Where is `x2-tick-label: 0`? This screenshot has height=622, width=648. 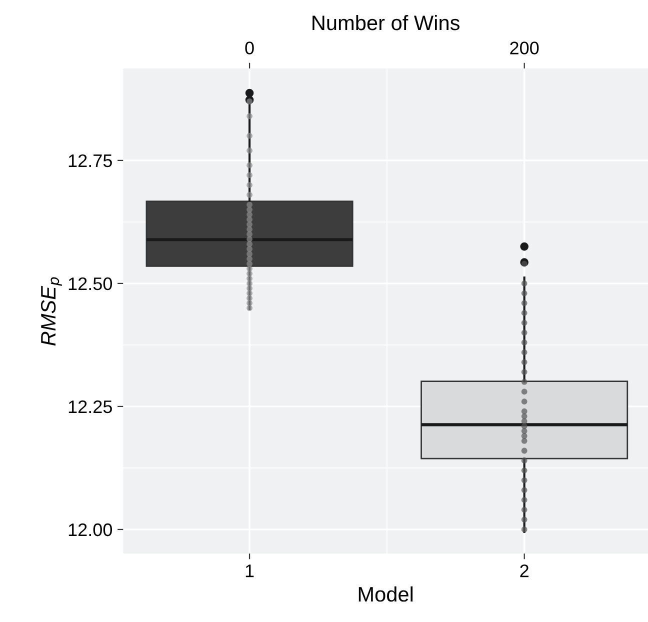
x2-tick-label: 0 is located at coordinates (249, 48).